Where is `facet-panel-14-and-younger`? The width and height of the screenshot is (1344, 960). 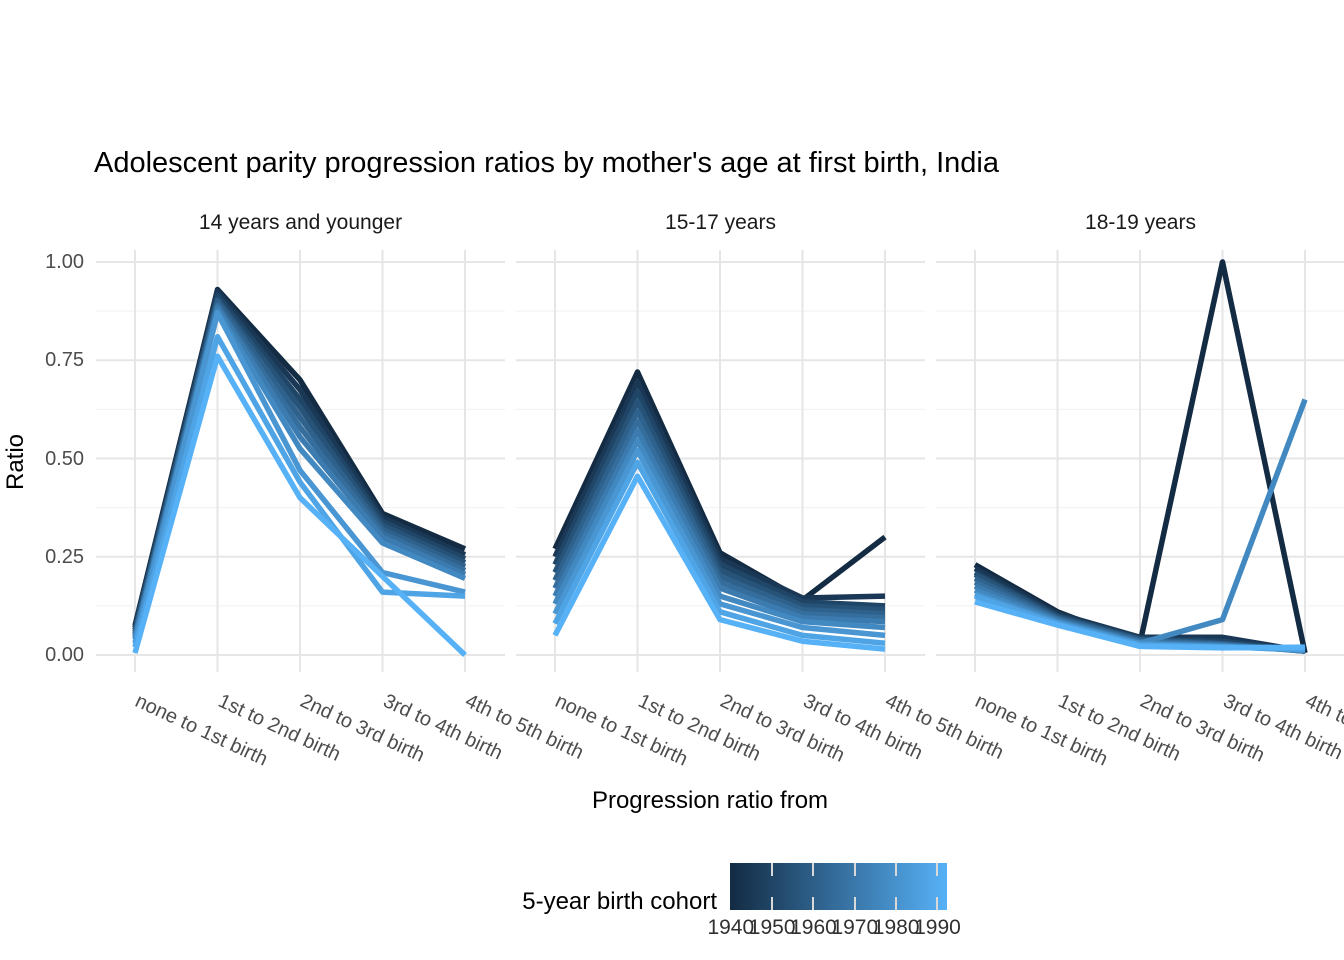 facet-panel-14-and-younger is located at coordinates (300, 461).